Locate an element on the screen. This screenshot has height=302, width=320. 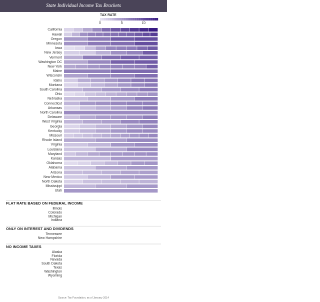
state-label: South Carolina is located at coordinates (51, 89).